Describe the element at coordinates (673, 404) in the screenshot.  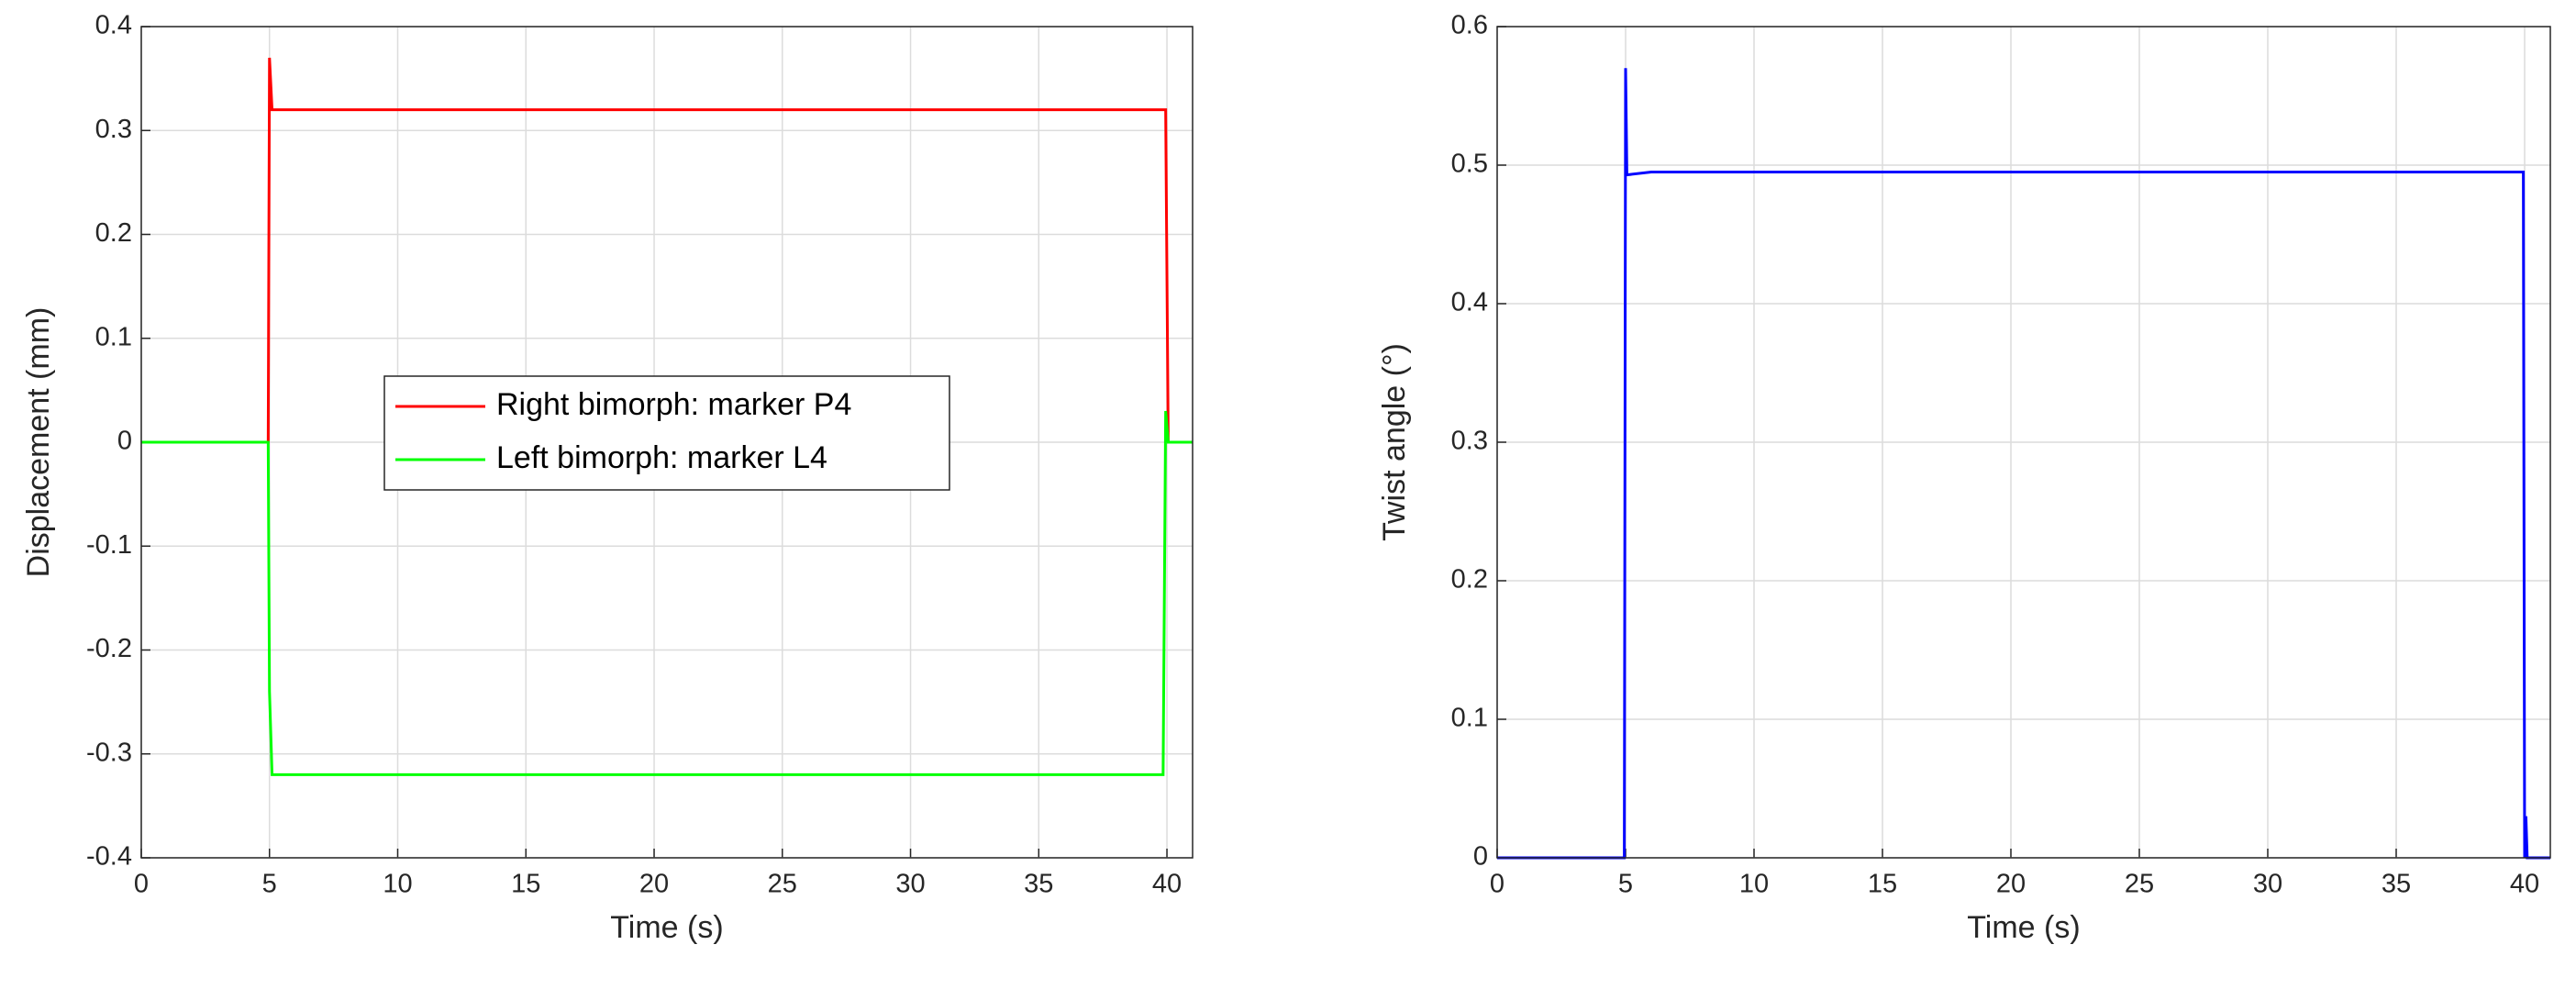
I see `legend-label: Right bimorph: marker P4` at that location.